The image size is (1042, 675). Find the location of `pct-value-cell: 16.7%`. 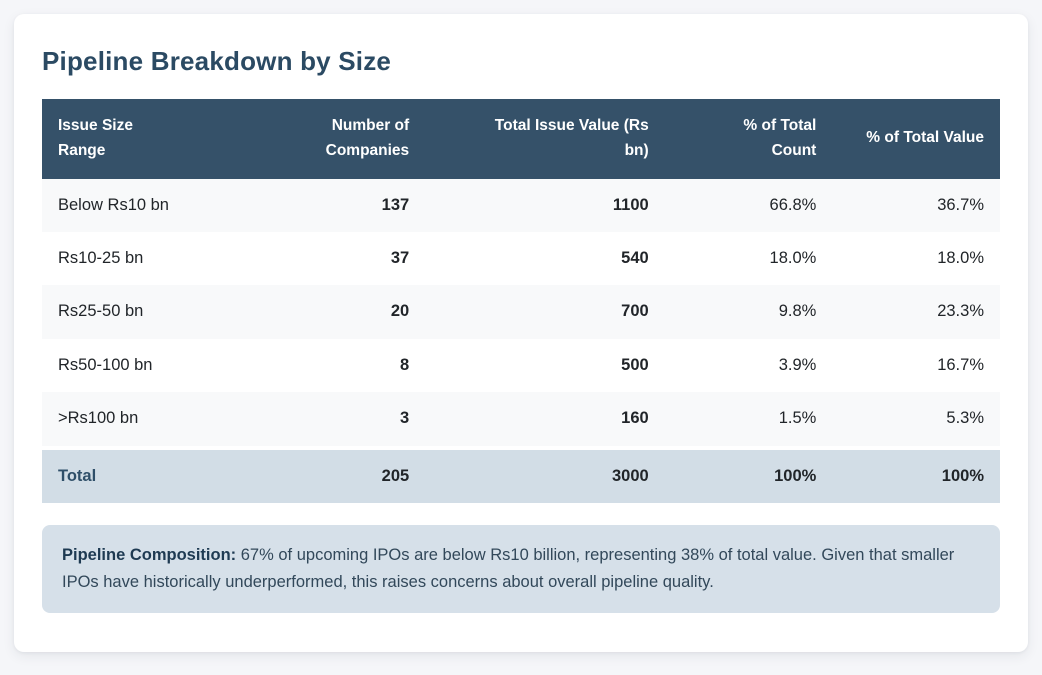

pct-value-cell: 16.7% is located at coordinates (960, 364).